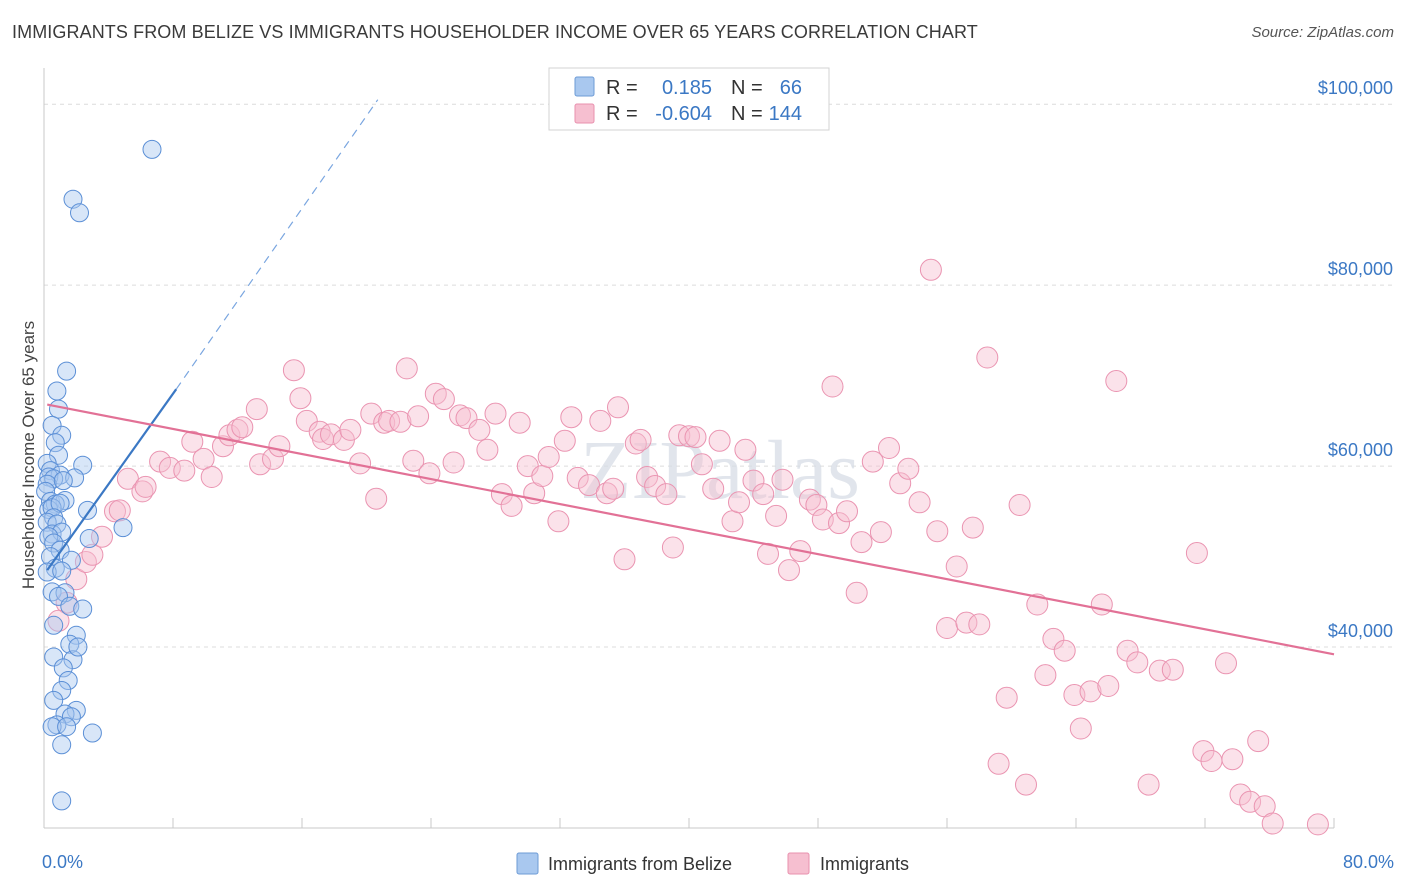  What do you see at coordinates (864, 864) in the screenshot?
I see `bottom-legend-label-immigrants: Immigrants` at bounding box center [864, 864].